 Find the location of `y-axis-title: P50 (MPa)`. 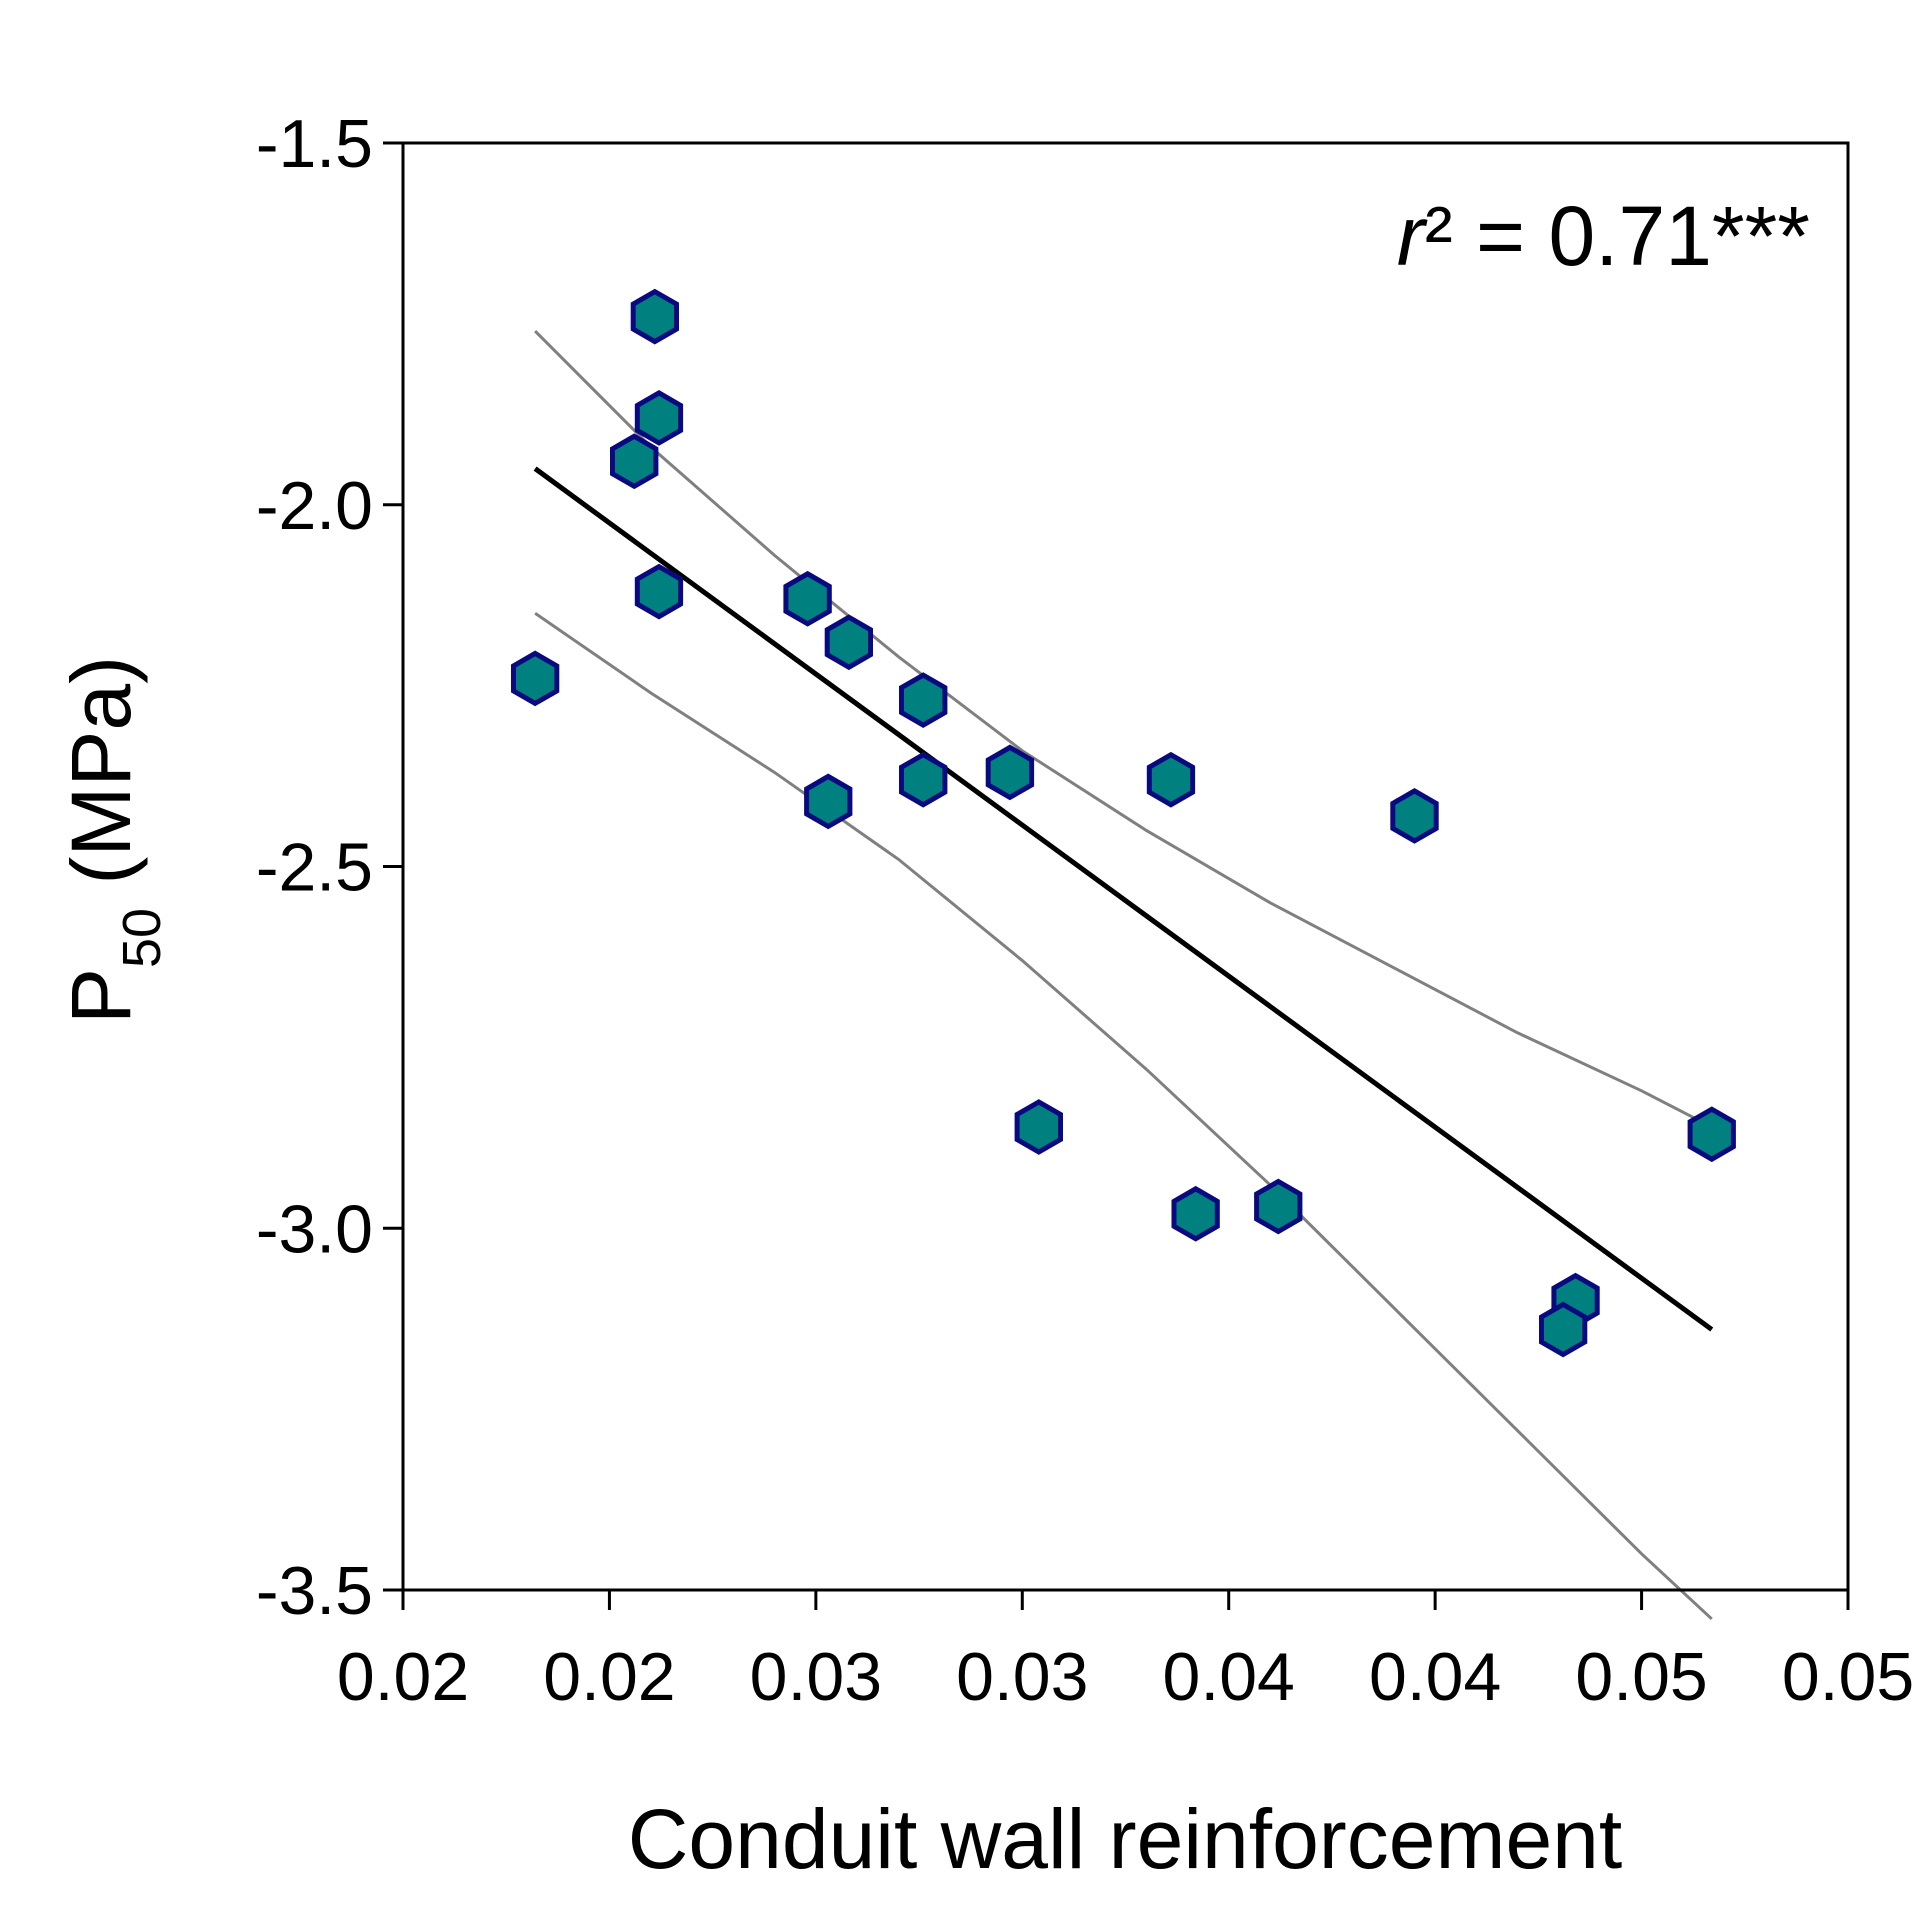

y-axis-title: P50 (MPa) is located at coordinates (113, 840).